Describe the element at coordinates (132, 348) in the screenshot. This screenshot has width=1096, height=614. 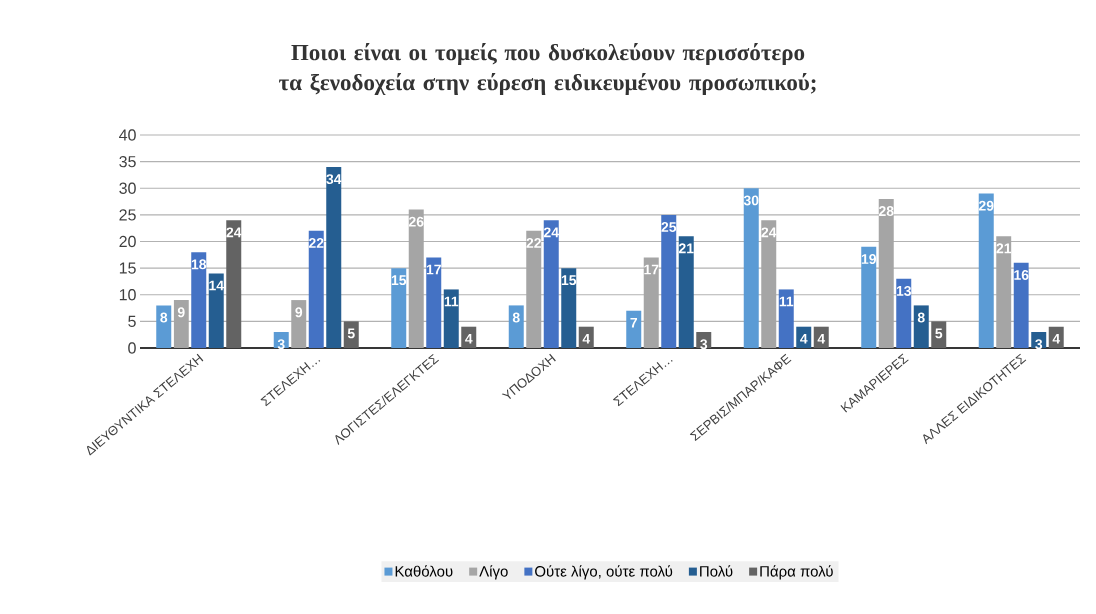
I see `y-tick-label: 0` at that location.